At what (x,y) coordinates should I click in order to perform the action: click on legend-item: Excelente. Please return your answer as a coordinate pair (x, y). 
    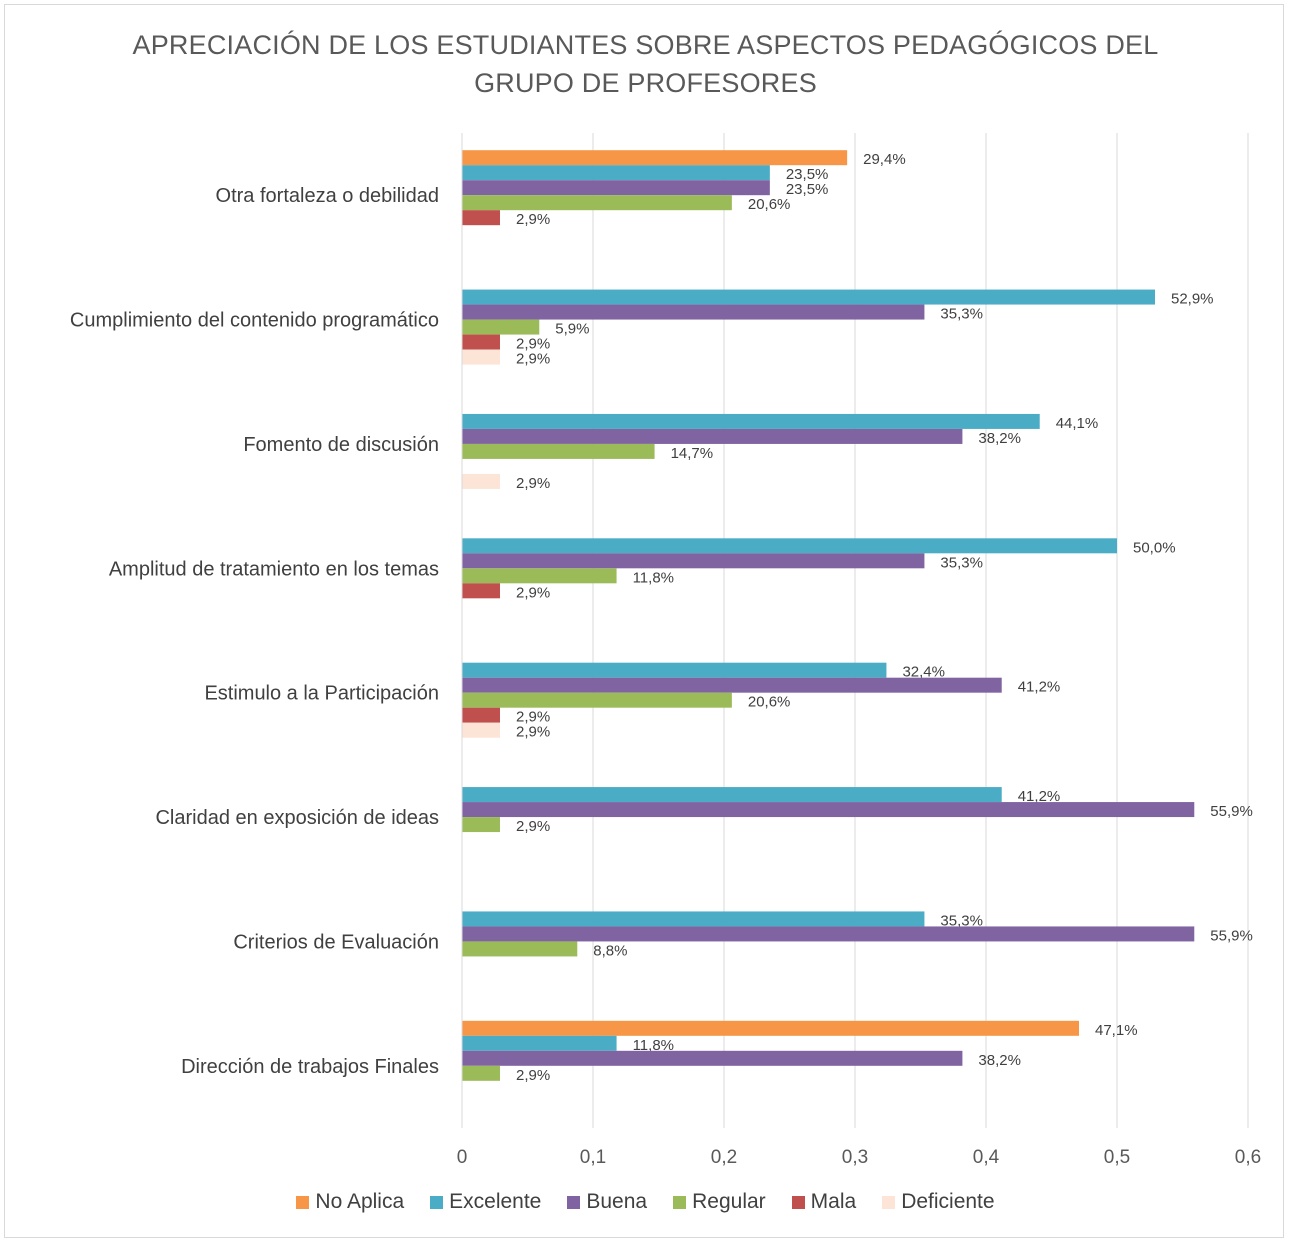
    Looking at the image, I should click on (485, 1202).